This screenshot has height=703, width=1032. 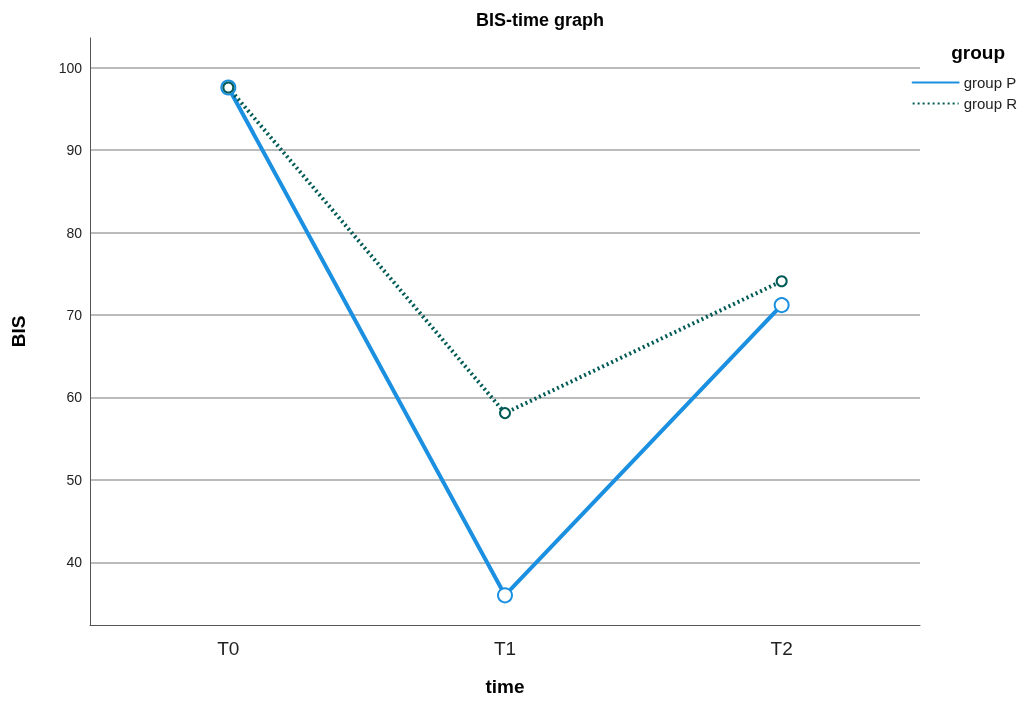 I want to click on y-tick-label: 50, so click(x=74, y=479).